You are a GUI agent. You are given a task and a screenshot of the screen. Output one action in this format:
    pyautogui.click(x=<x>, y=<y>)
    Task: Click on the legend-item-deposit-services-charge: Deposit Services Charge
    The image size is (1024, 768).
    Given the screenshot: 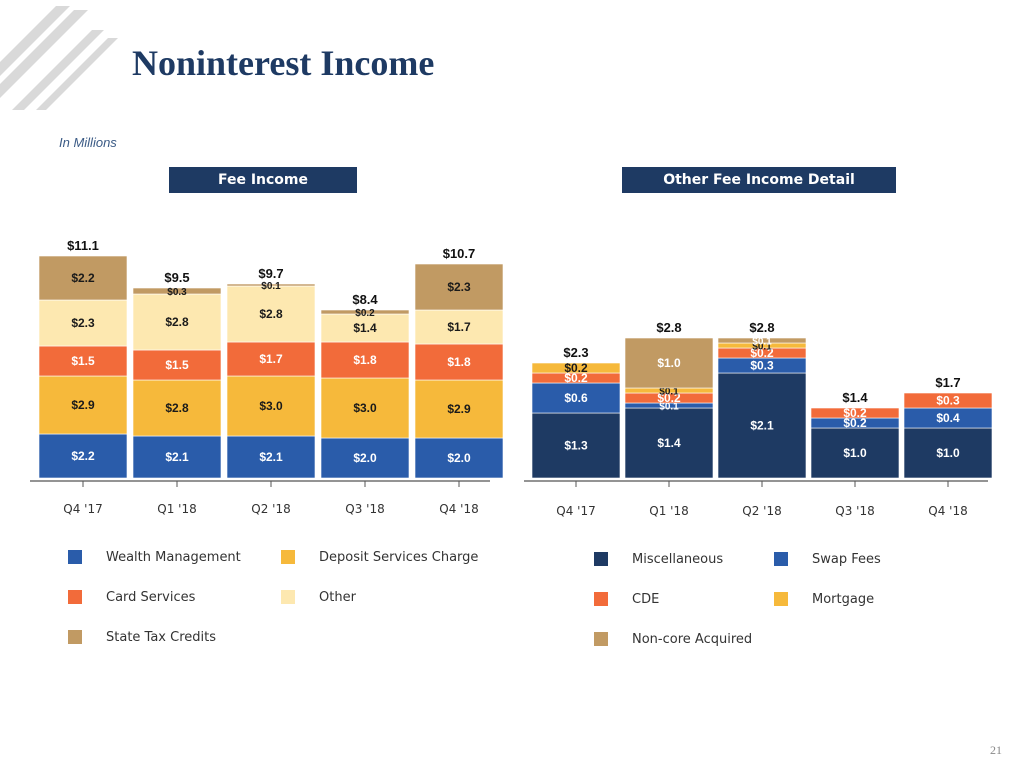 What is the action you would take?
    pyautogui.click(x=379, y=557)
    